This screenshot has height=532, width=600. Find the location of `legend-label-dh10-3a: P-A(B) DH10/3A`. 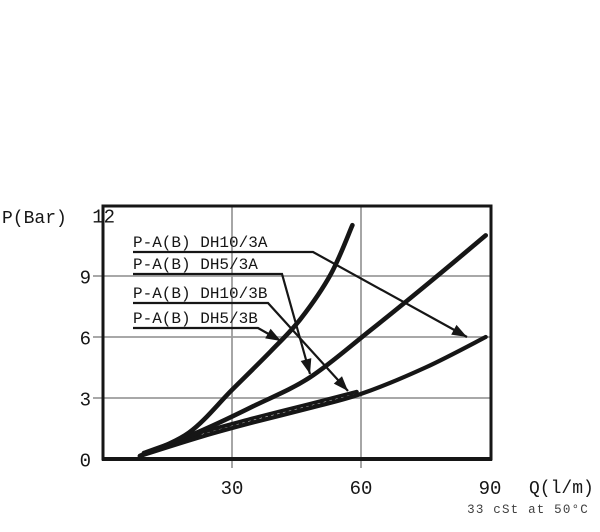

legend-label-dh10-3a: P-A(B) DH10/3A is located at coordinates (200, 243).